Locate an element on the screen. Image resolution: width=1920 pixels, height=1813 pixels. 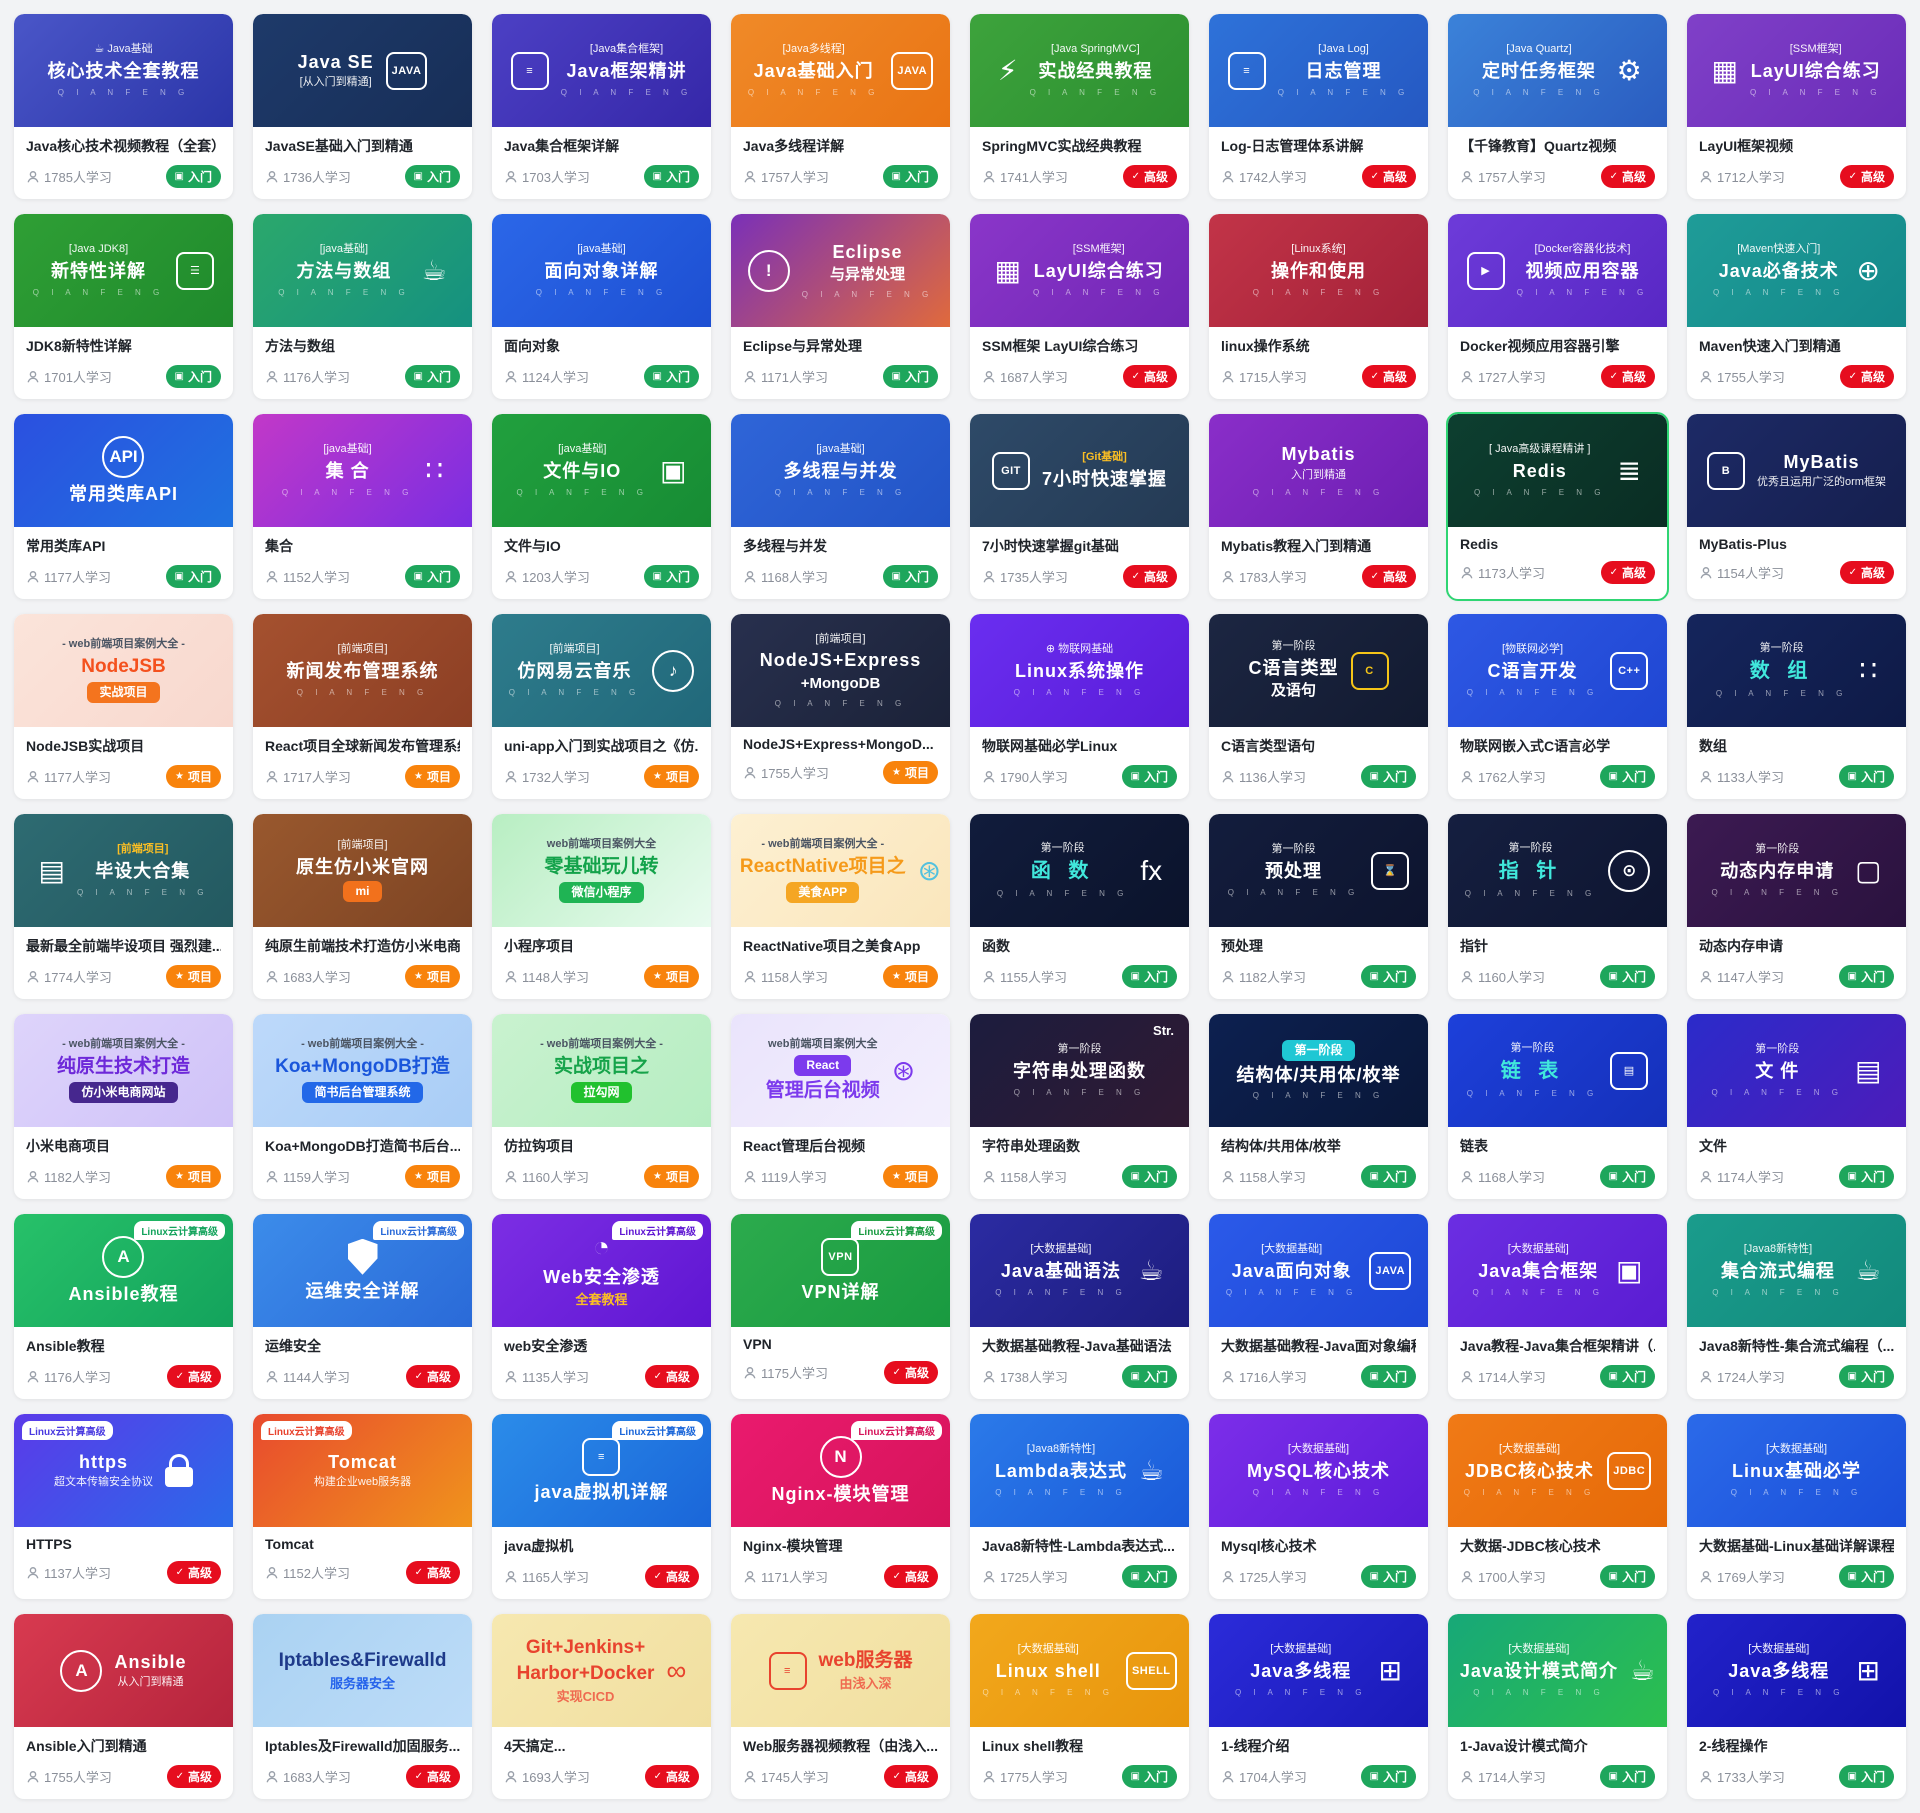
course-thumbnail: - web前端项目案例大全 - 纯原生技术打造 仿小米电商网站 is located at coordinates (123, 1070).